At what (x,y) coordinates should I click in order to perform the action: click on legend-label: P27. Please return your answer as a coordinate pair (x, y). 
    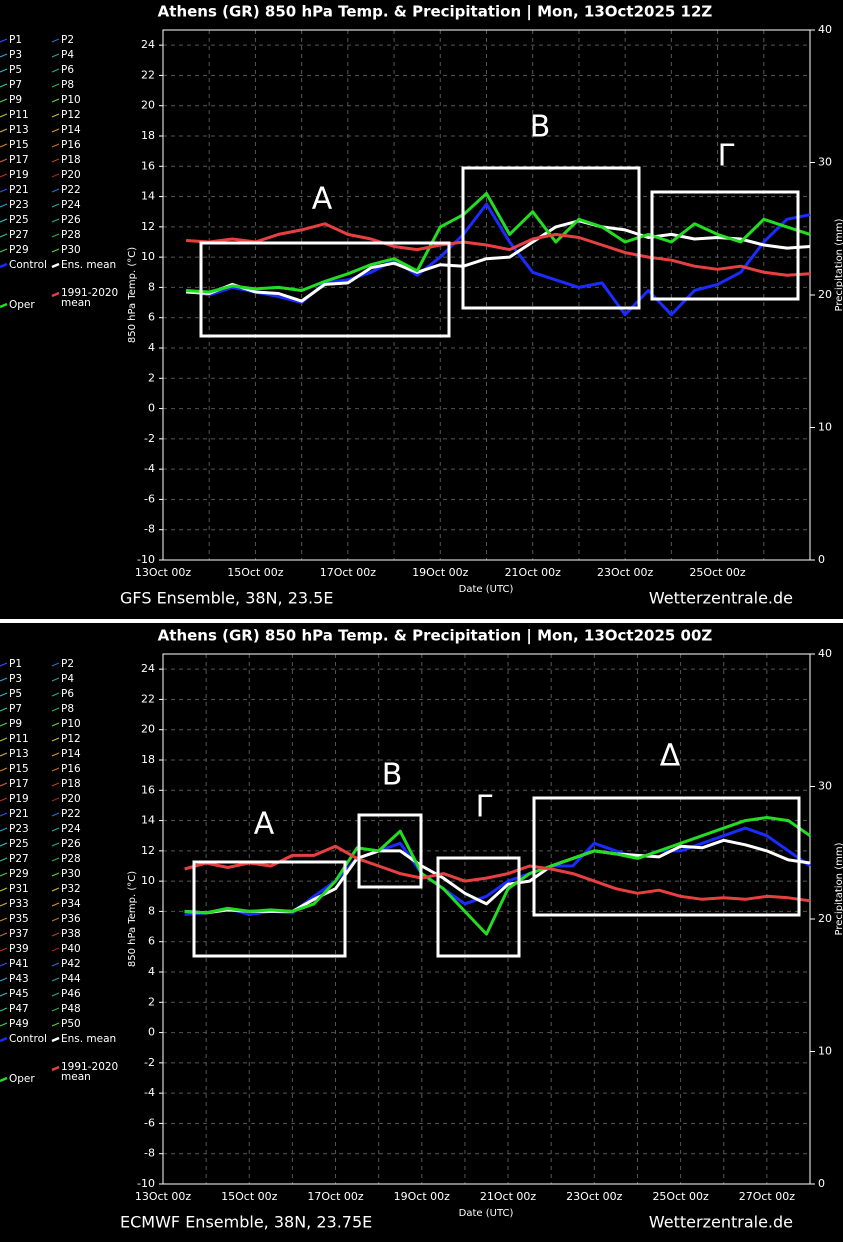
    Looking at the image, I should click on (19, 235).